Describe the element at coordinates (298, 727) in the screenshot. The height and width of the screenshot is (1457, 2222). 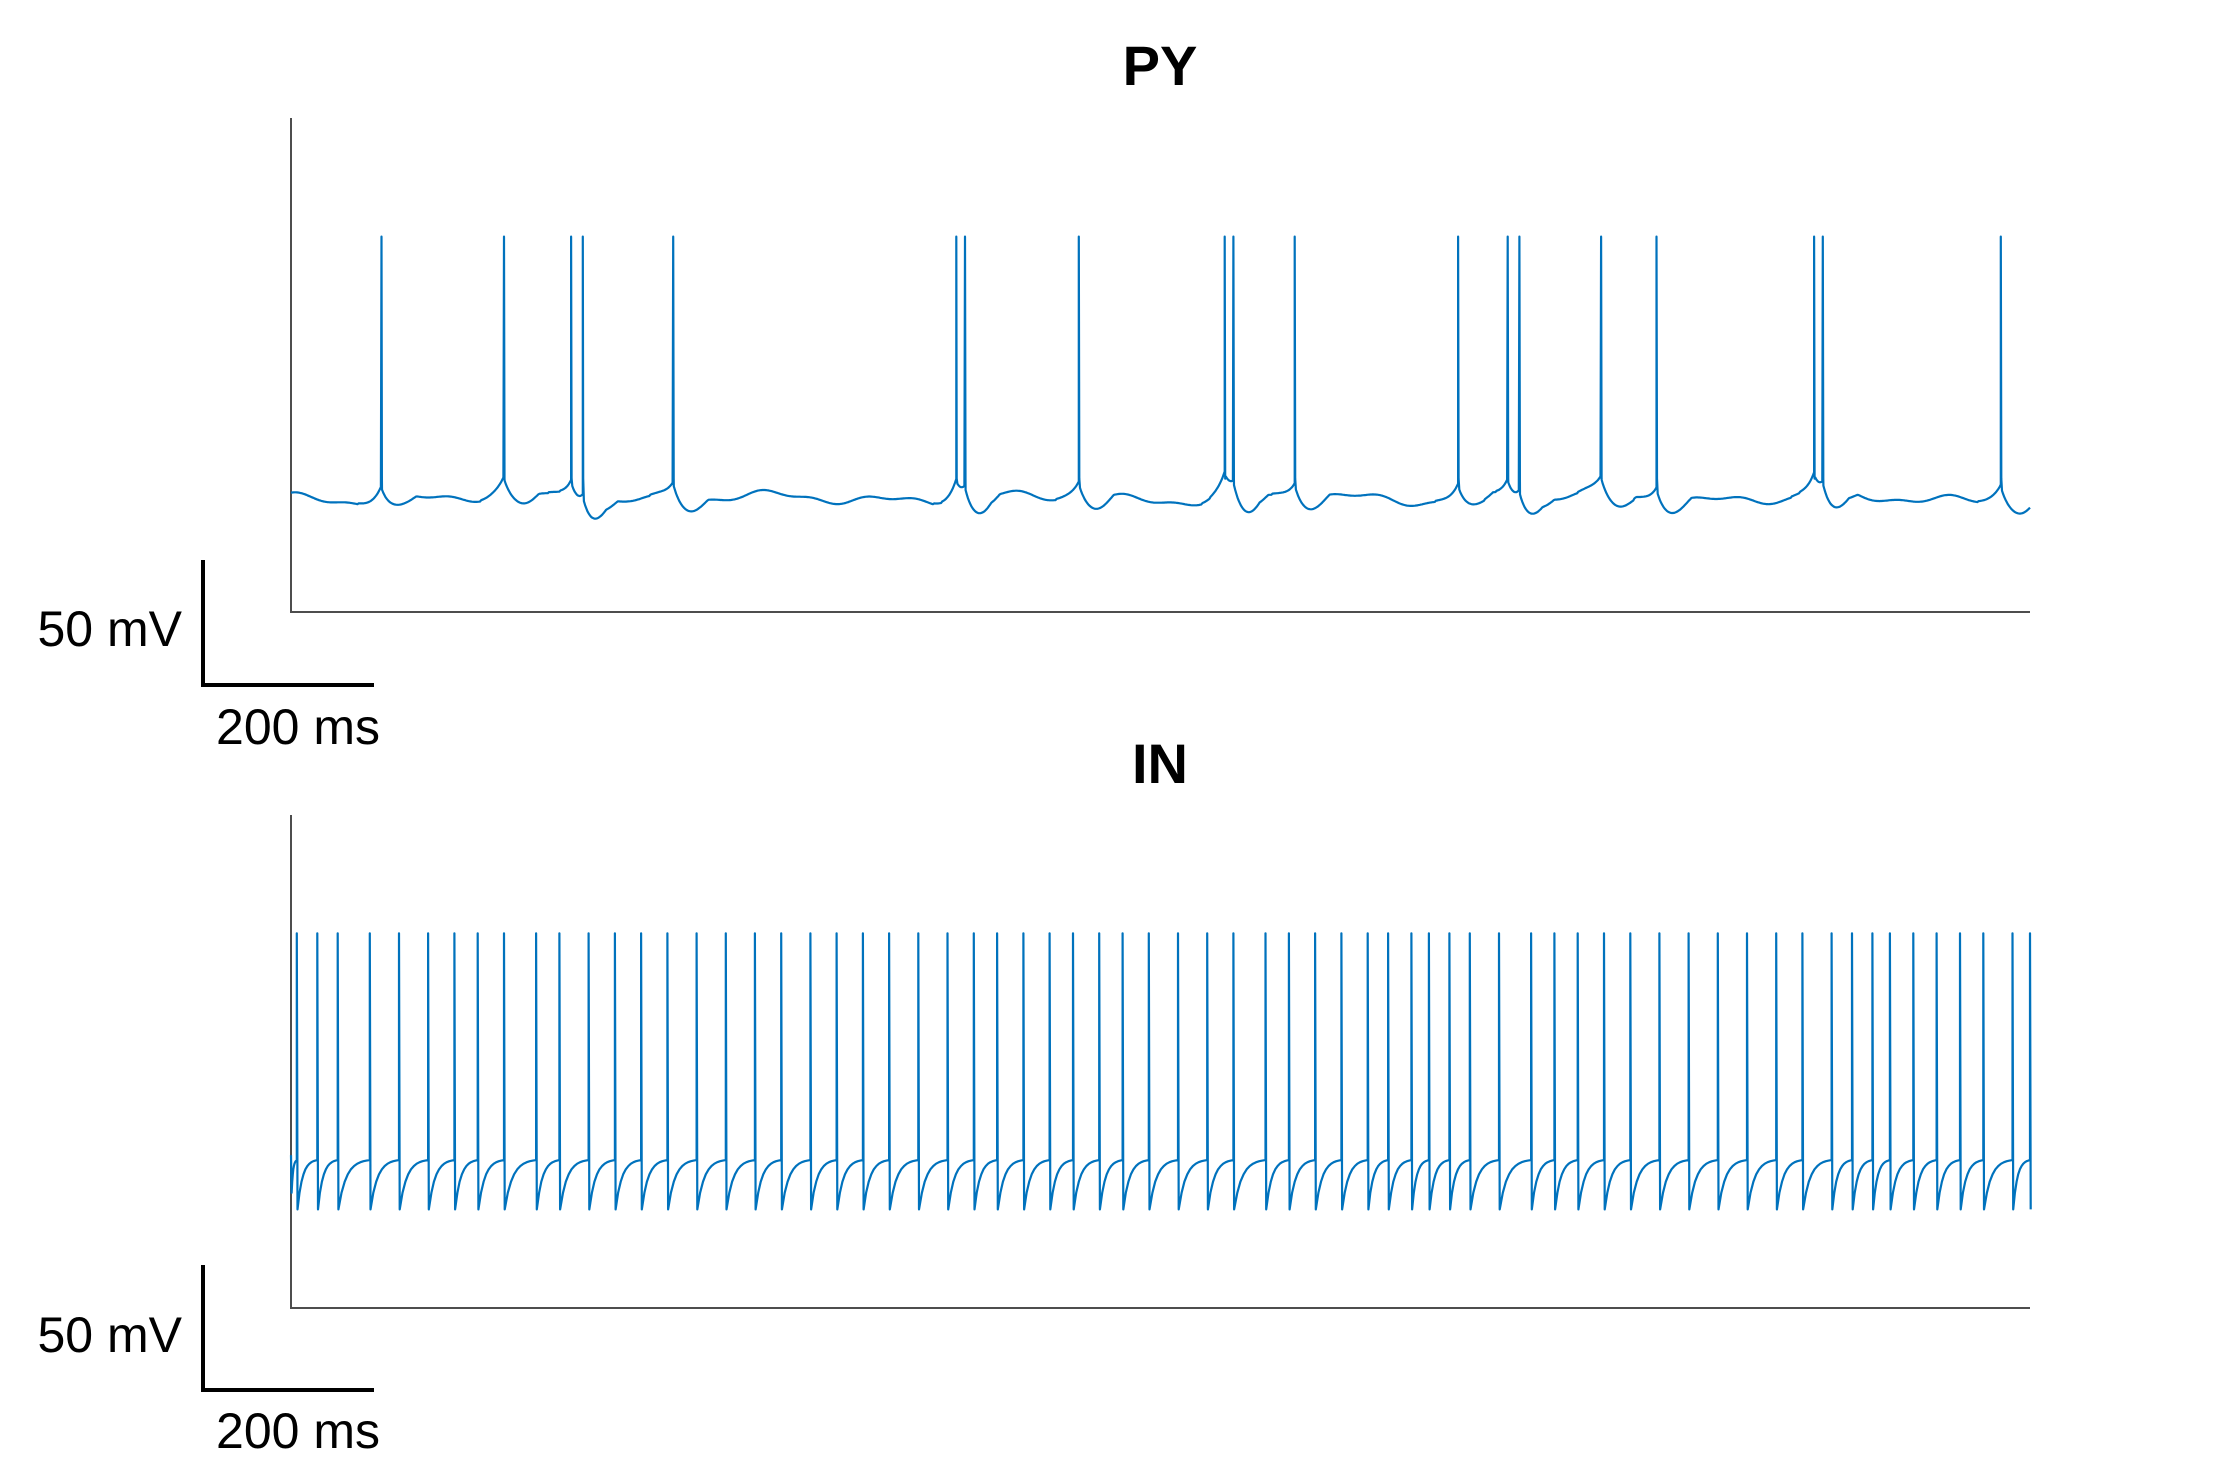
I see `py-scale-x-label: 200 ms` at that location.